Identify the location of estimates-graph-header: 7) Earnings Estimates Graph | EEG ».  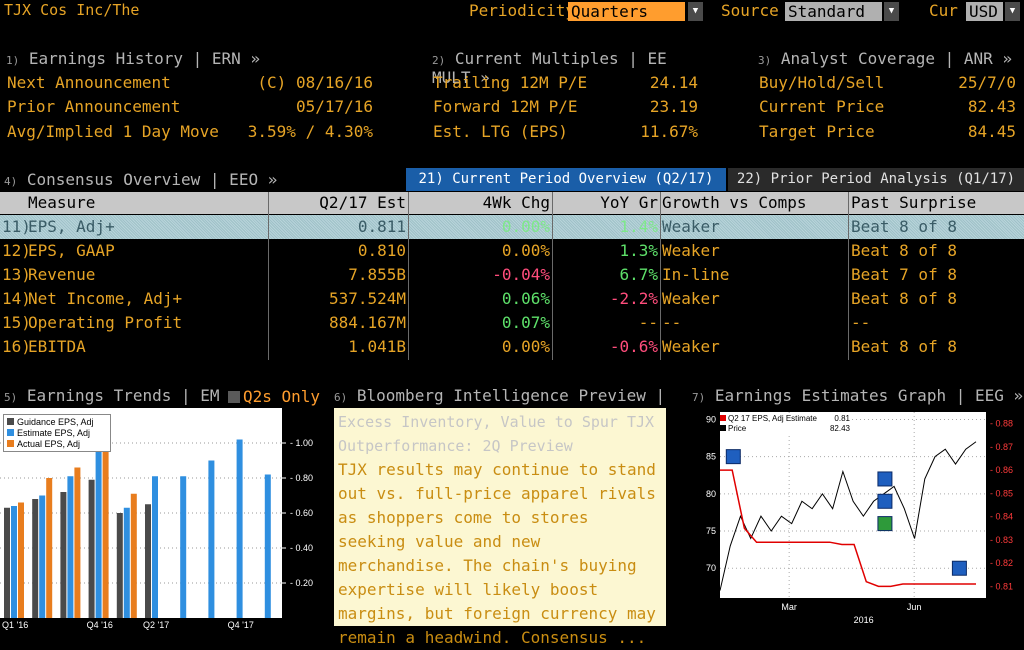
(858, 395).